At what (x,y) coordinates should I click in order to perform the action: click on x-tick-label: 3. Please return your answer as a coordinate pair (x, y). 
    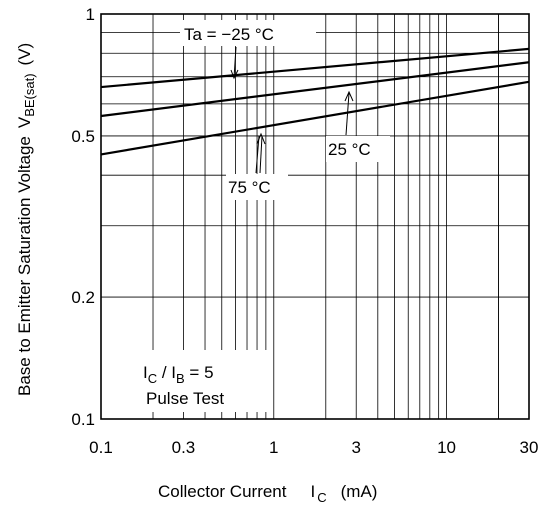
    Looking at the image, I should click on (355, 447).